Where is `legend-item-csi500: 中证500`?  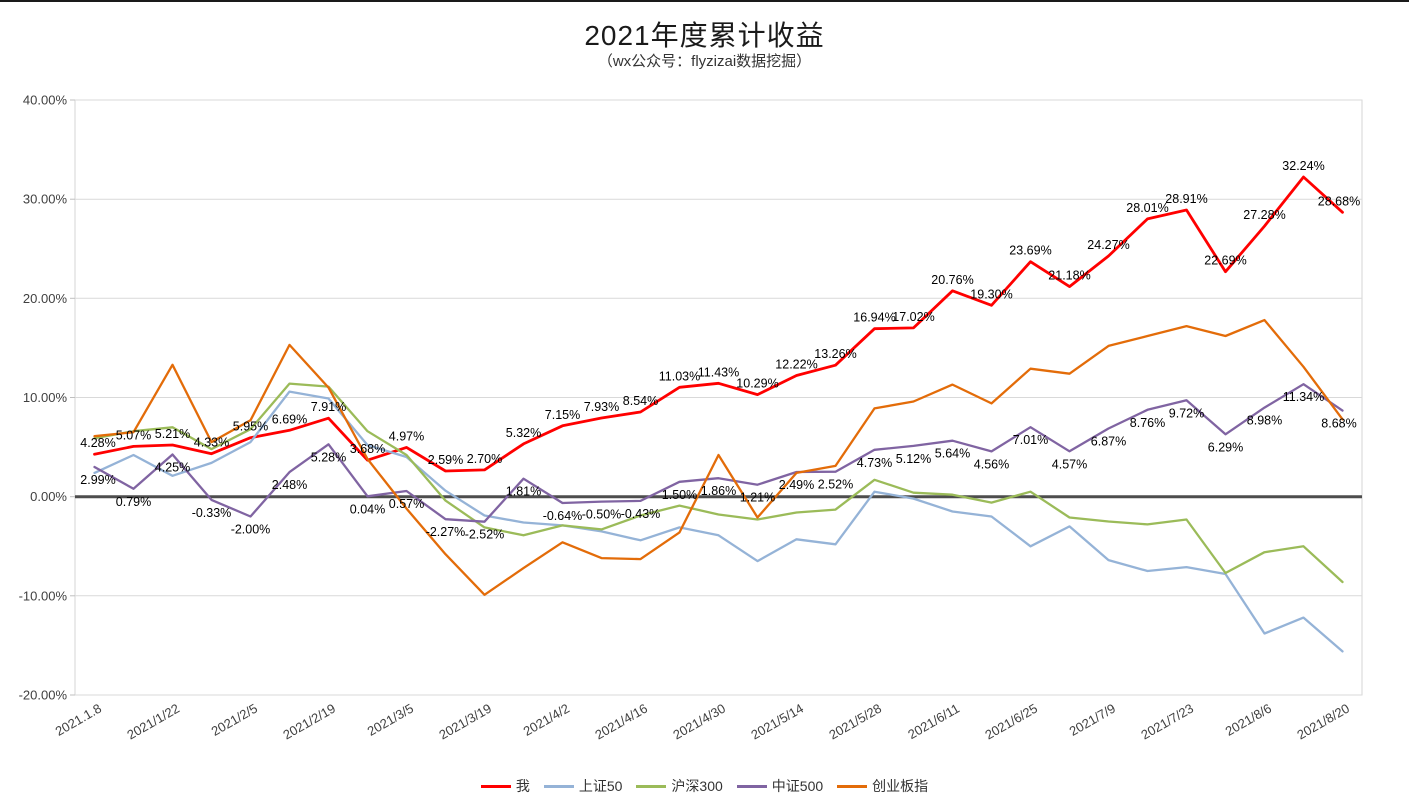 legend-item-csi500: 中证500 is located at coordinates (780, 786).